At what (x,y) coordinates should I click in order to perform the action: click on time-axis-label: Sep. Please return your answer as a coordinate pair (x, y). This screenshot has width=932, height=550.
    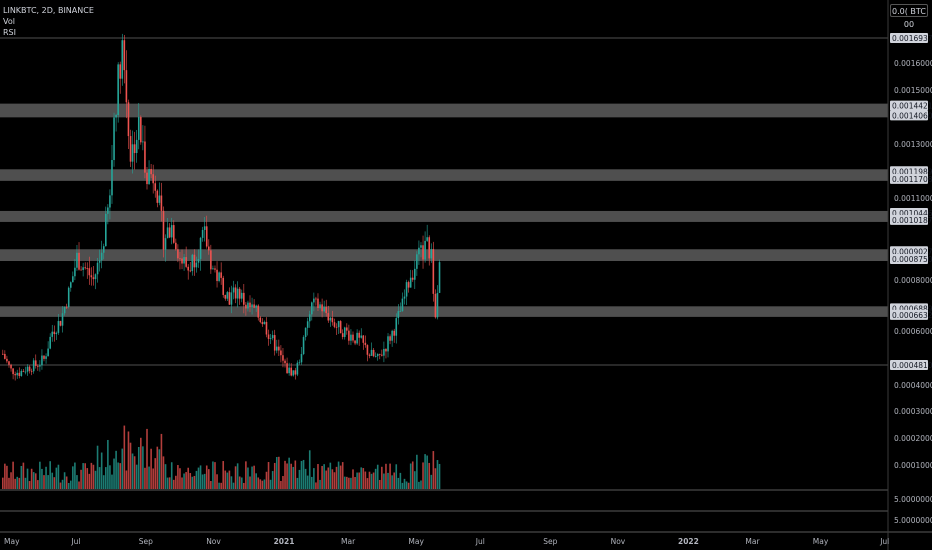
    Looking at the image, I should click on (146, 541).